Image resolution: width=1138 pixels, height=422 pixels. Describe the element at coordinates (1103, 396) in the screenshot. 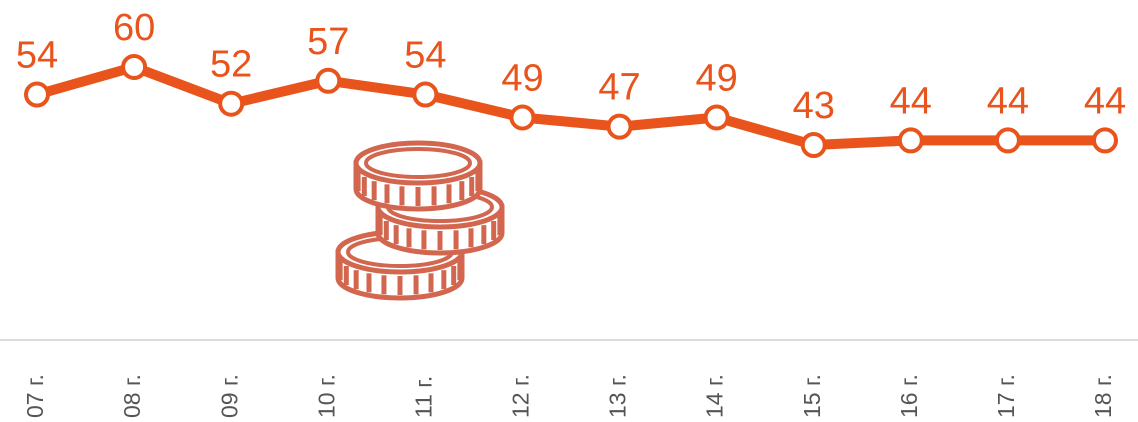

I see `x-tick-label: 18 г.` at that location.